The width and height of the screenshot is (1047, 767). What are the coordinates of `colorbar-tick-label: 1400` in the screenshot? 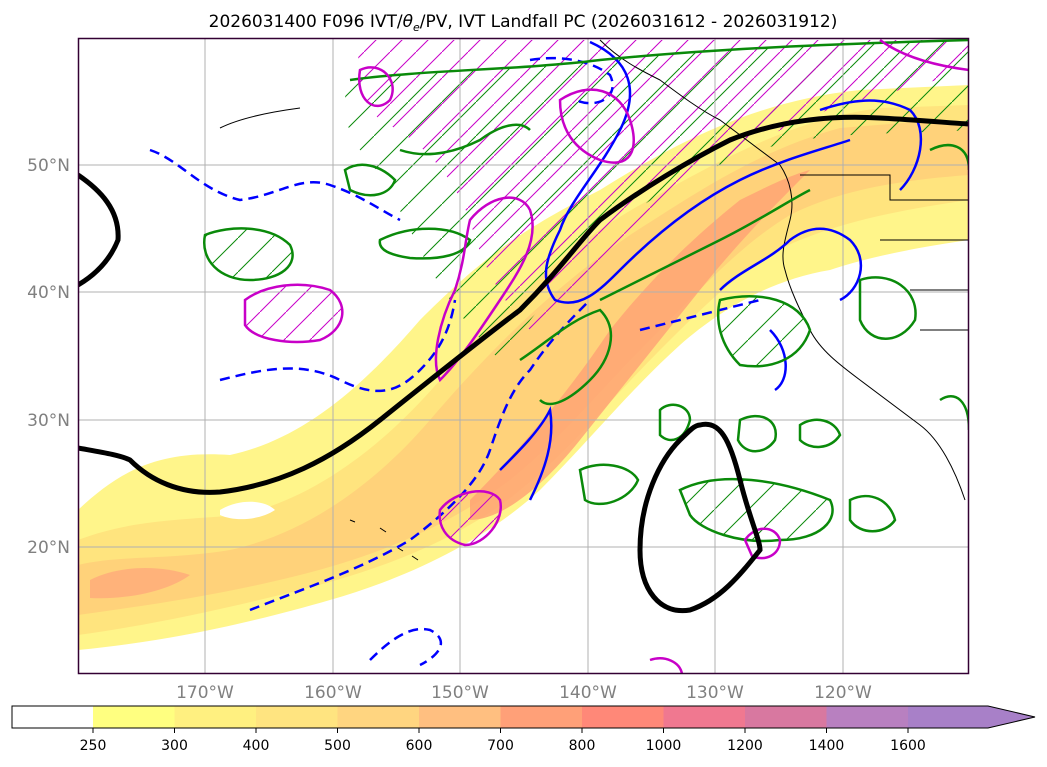 It's located at (827, 746).